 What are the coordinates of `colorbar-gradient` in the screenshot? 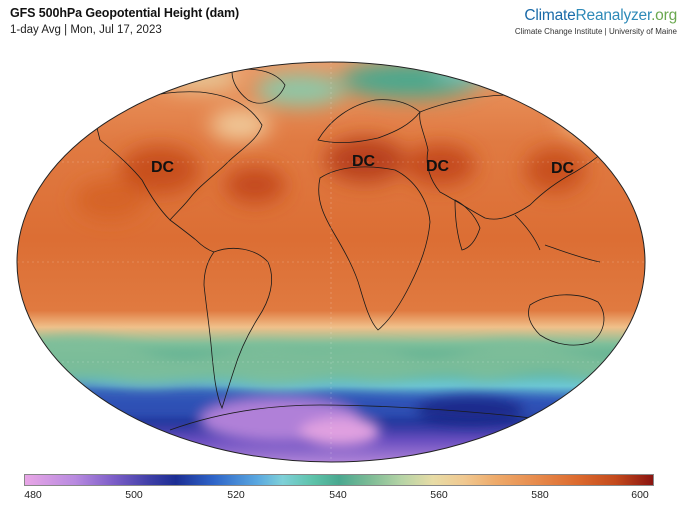 It's located at (339, 480).